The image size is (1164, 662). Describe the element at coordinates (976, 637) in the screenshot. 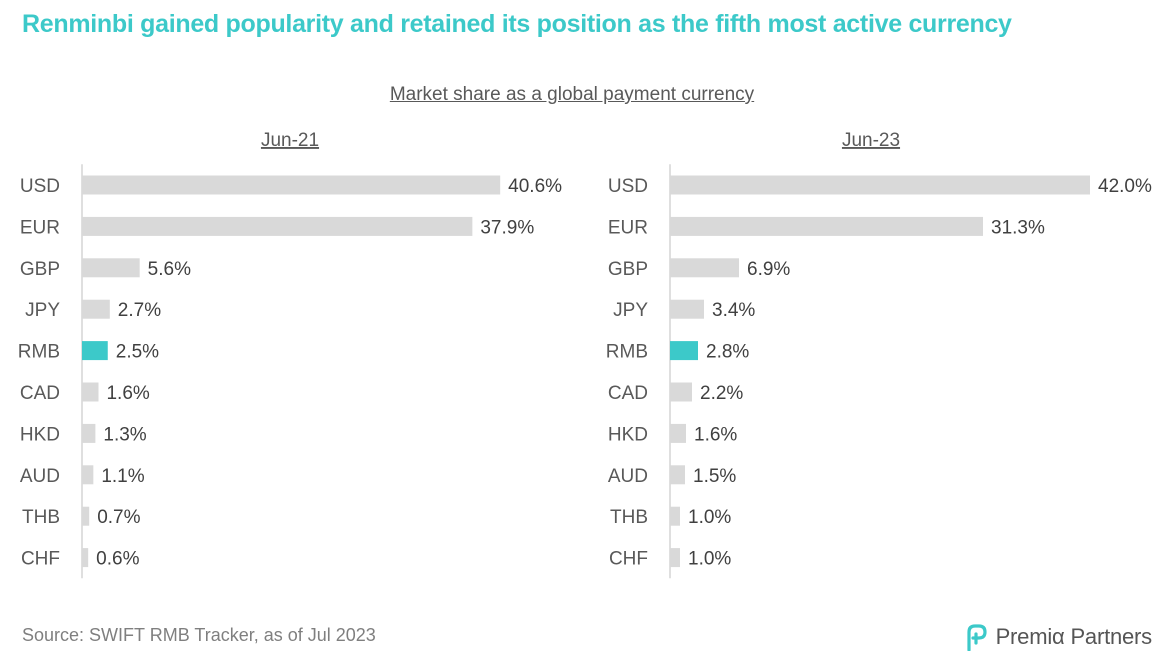

I see `logo-mark-icon` at that location.